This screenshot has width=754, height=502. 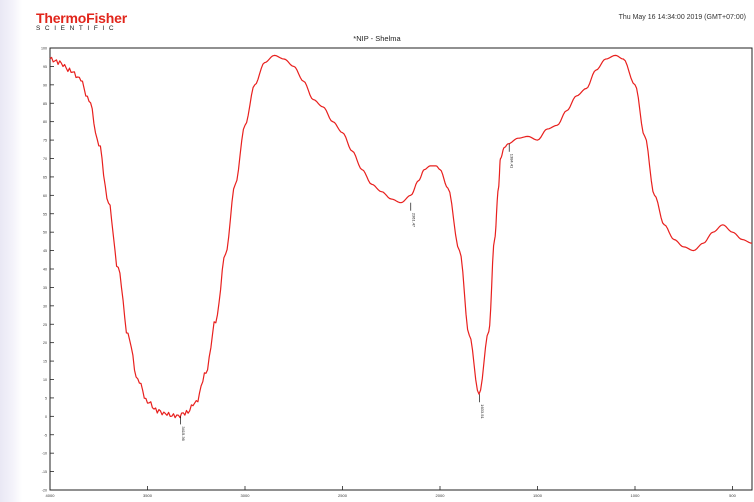 What do you see at coordinates (44, 454) in the screenshot?
I see `y-tick-label: -10` at bounding box center [44, 454].